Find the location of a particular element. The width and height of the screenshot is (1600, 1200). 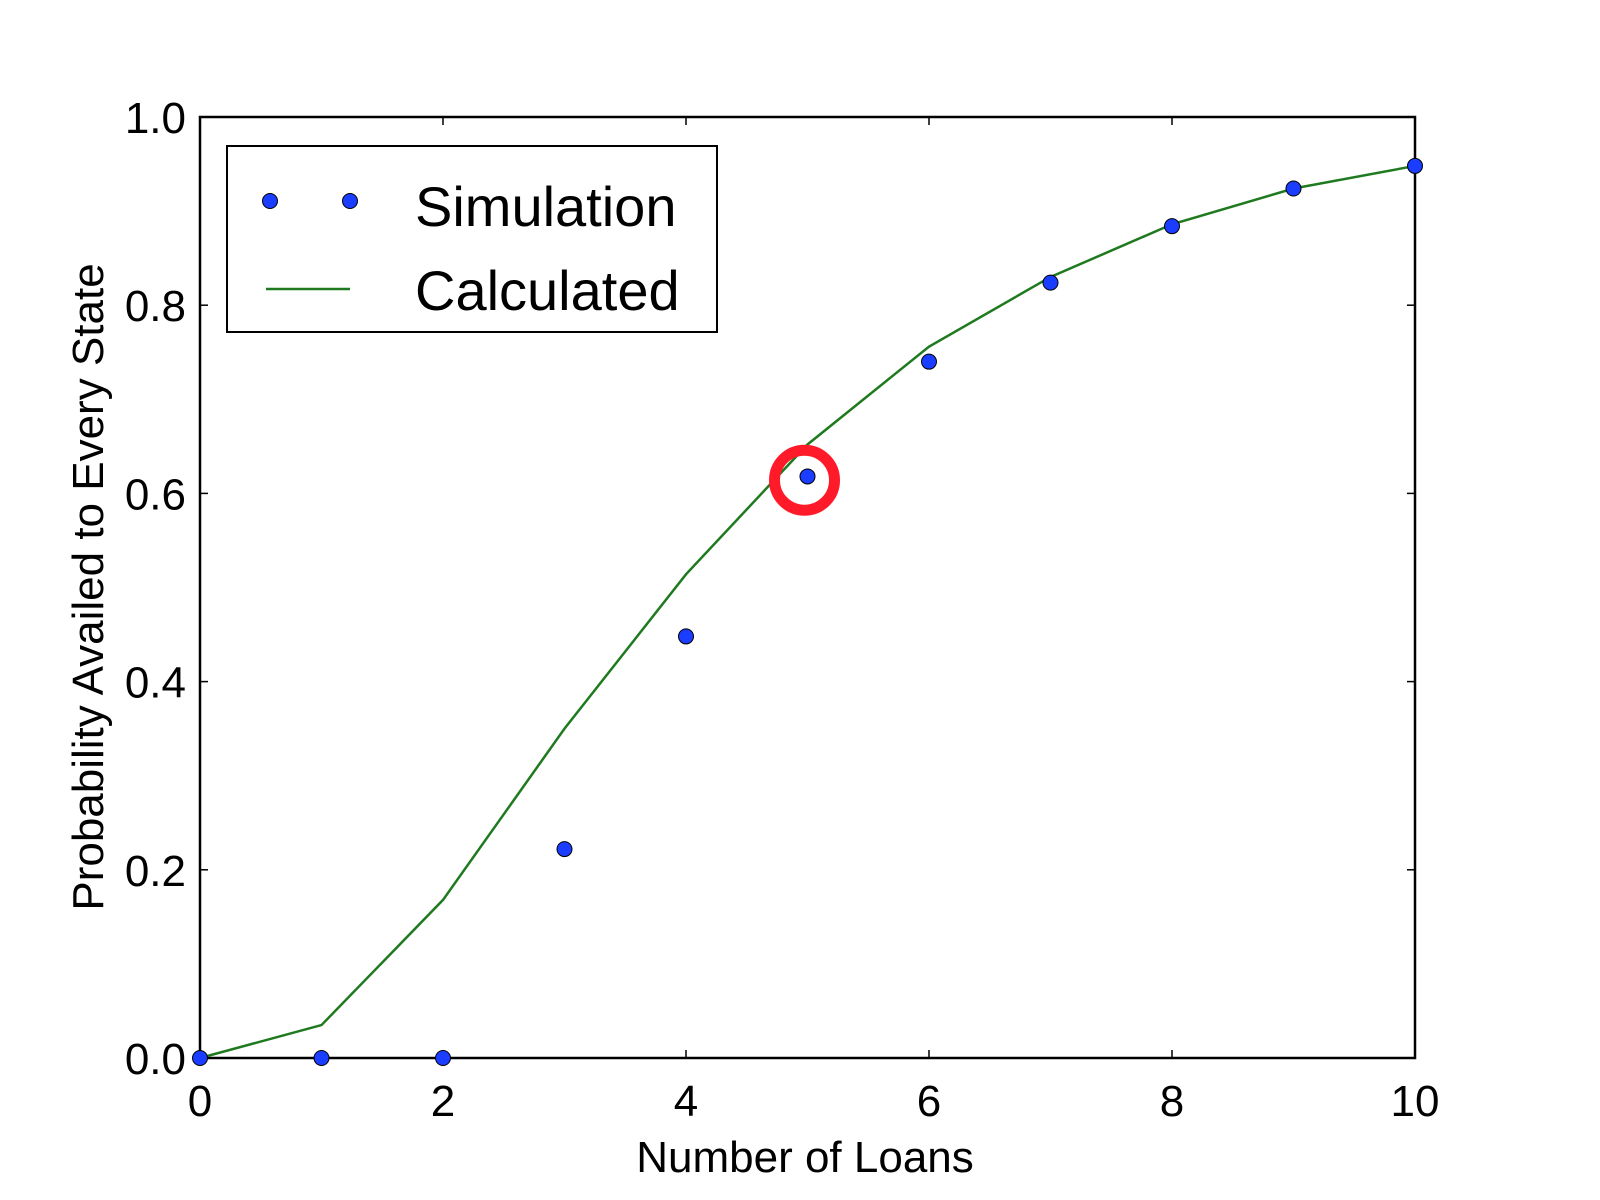

y-tick-label-0: 0.0 is located at coordinates (155, 1059).